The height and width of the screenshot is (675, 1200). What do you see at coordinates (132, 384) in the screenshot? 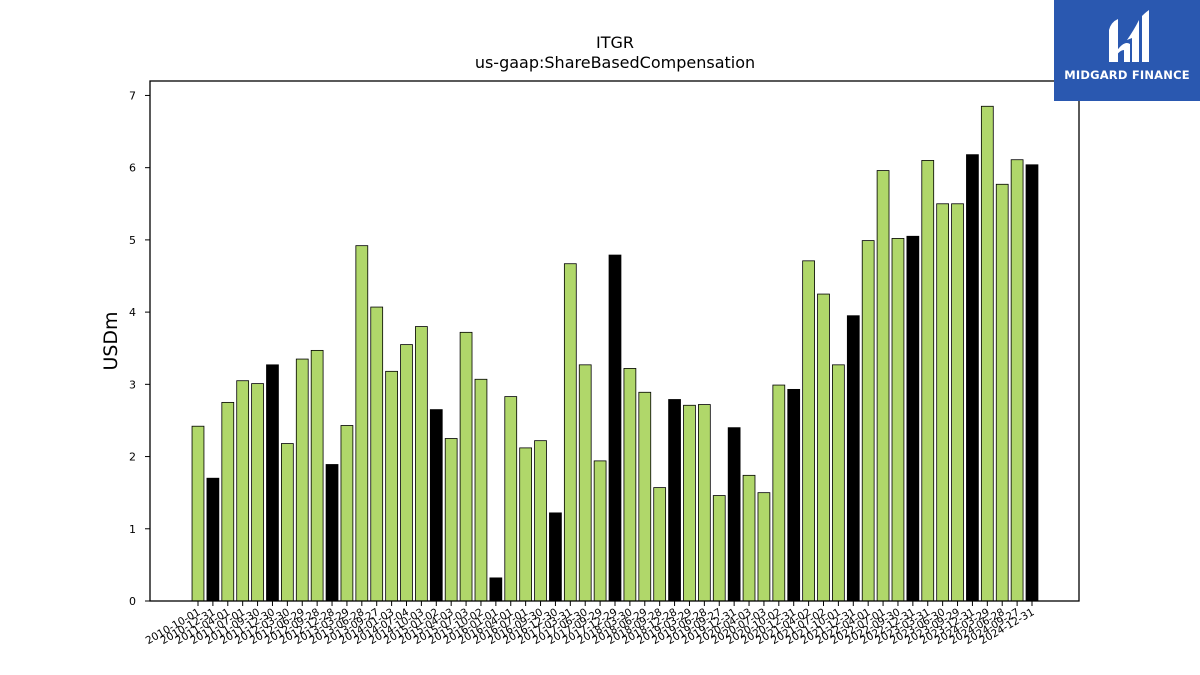
I see `y-tick-label: 3` at bounding box center [132, 384].